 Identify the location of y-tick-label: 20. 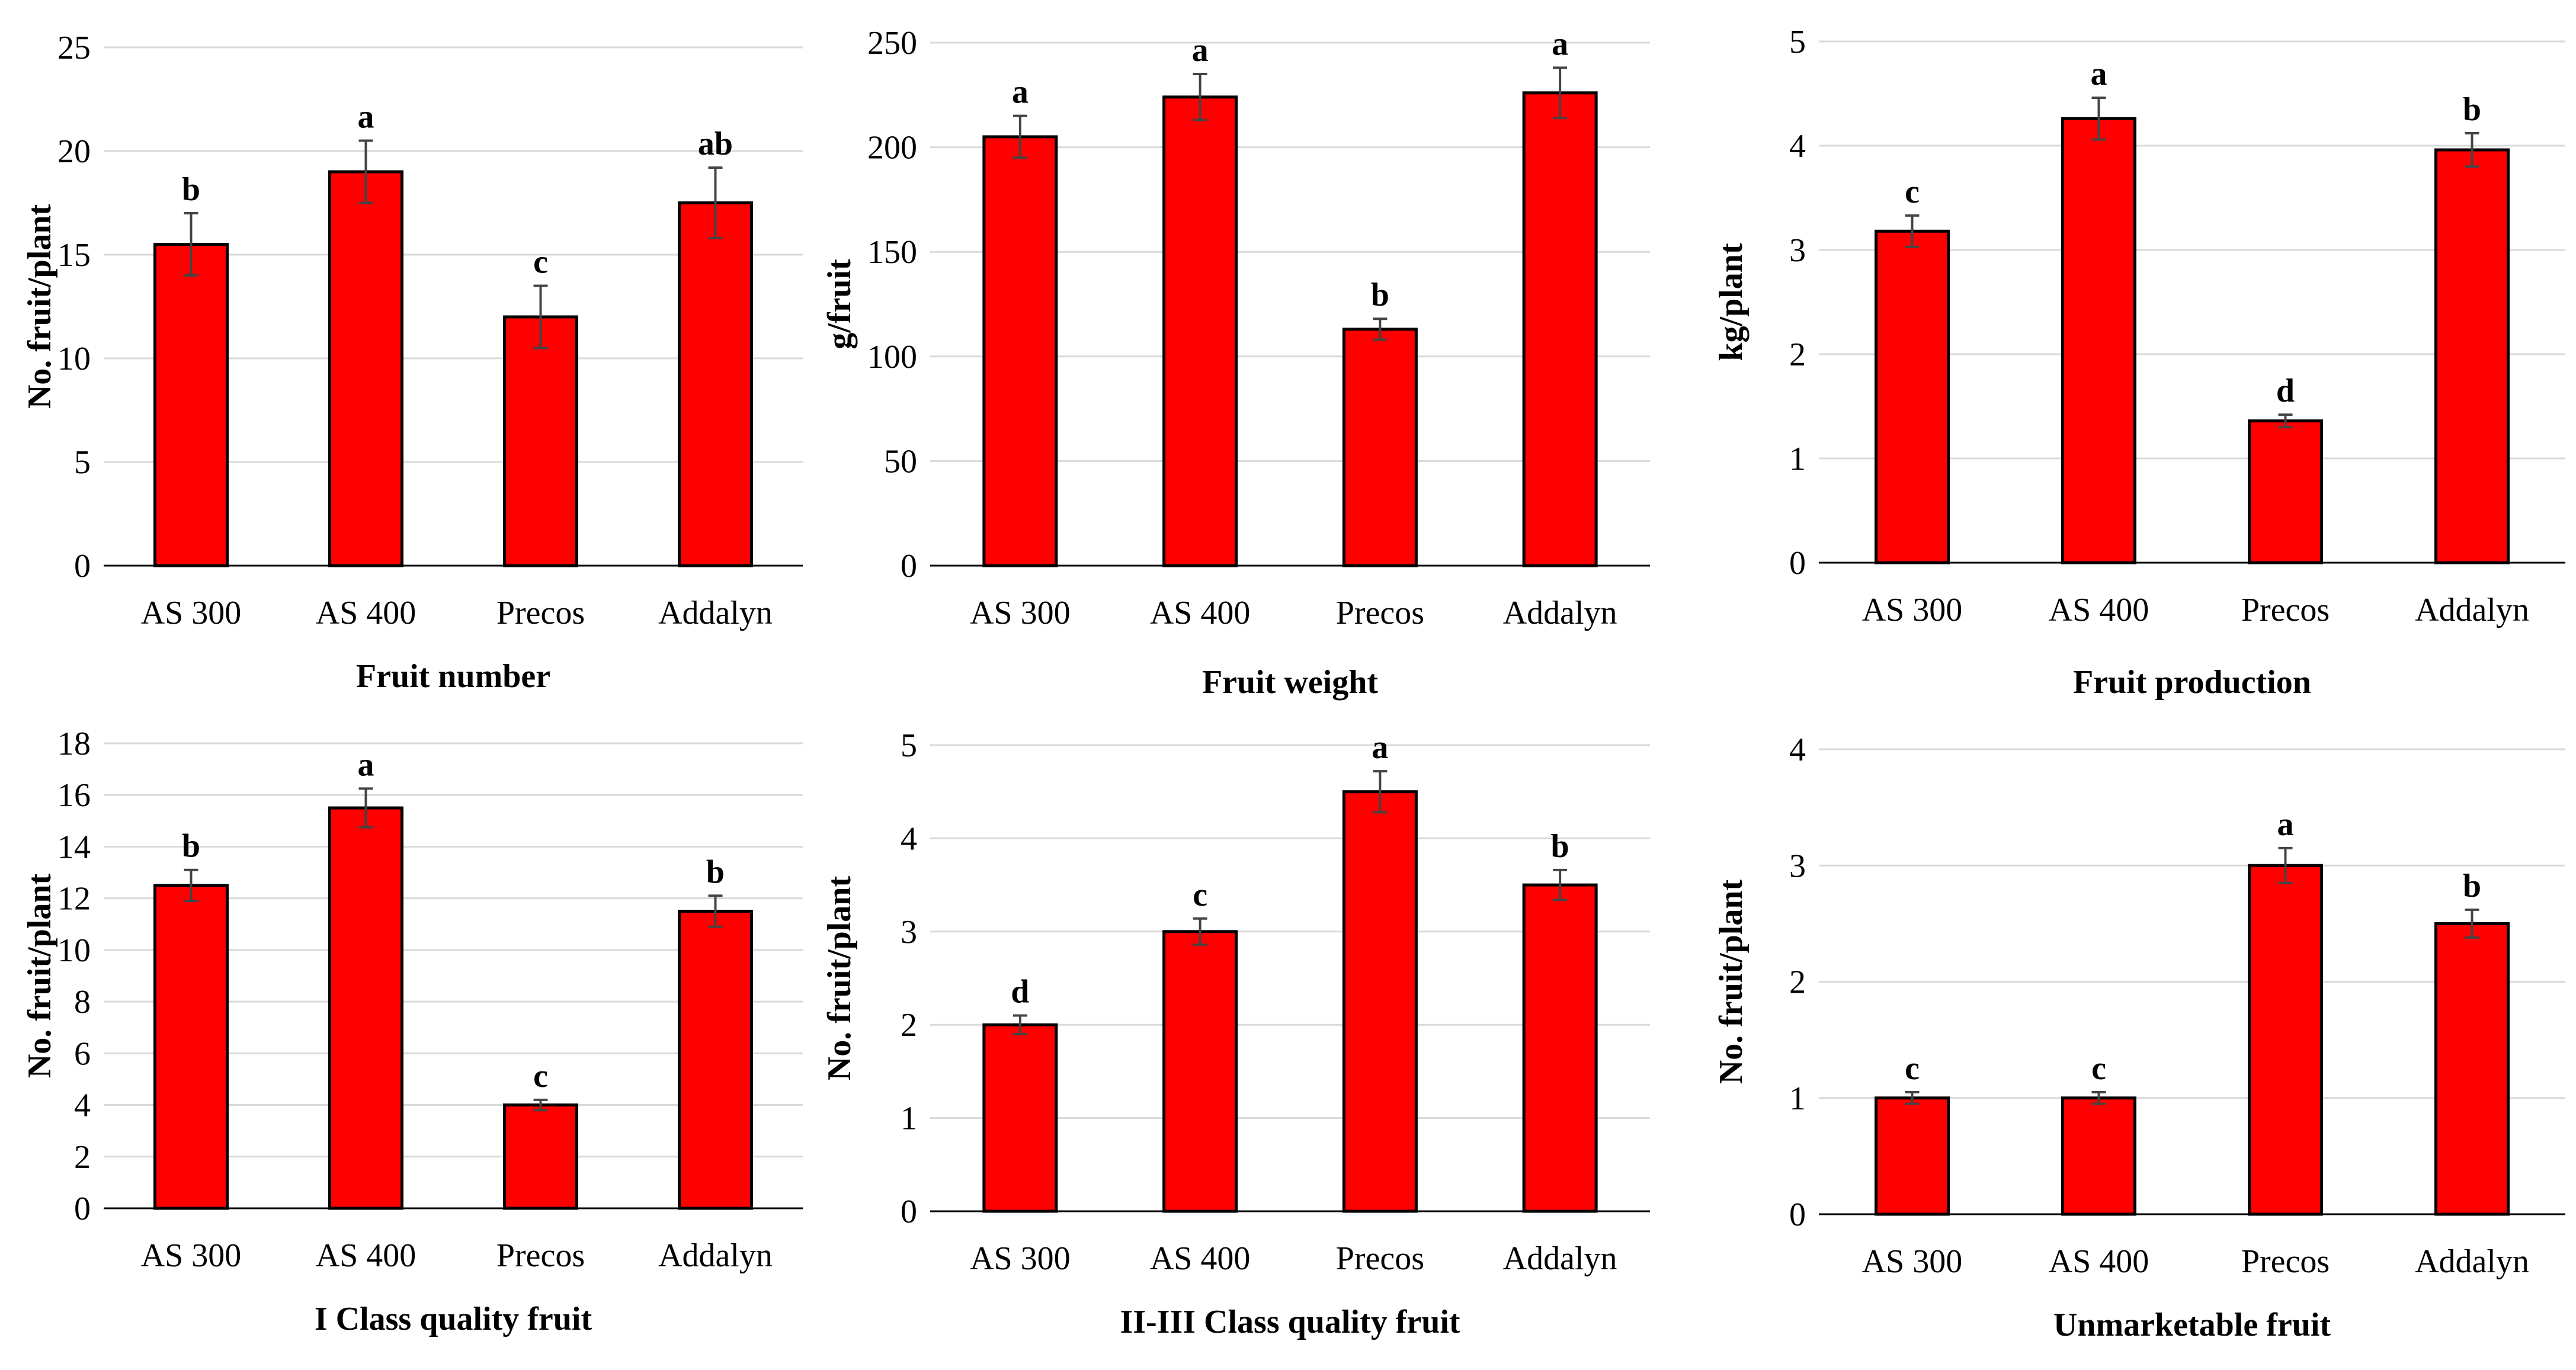
(74, 152).